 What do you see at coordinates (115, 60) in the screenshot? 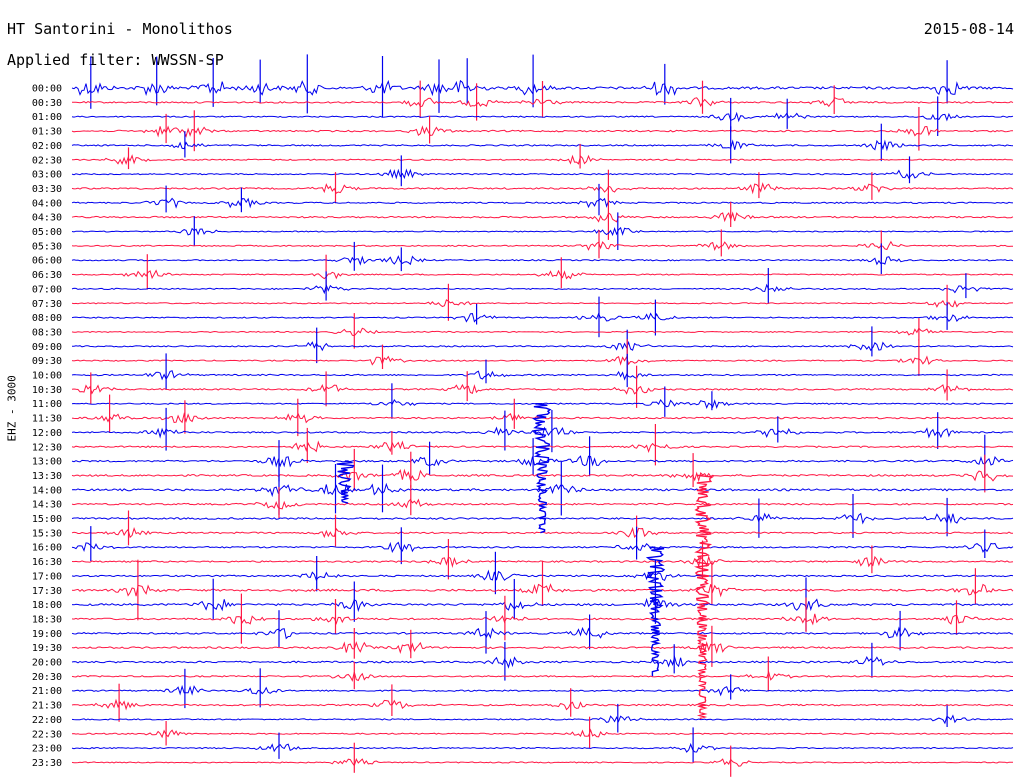
I see `filter-label: Applied filter: WWSSN-SP` at bounding box center [115, 60].